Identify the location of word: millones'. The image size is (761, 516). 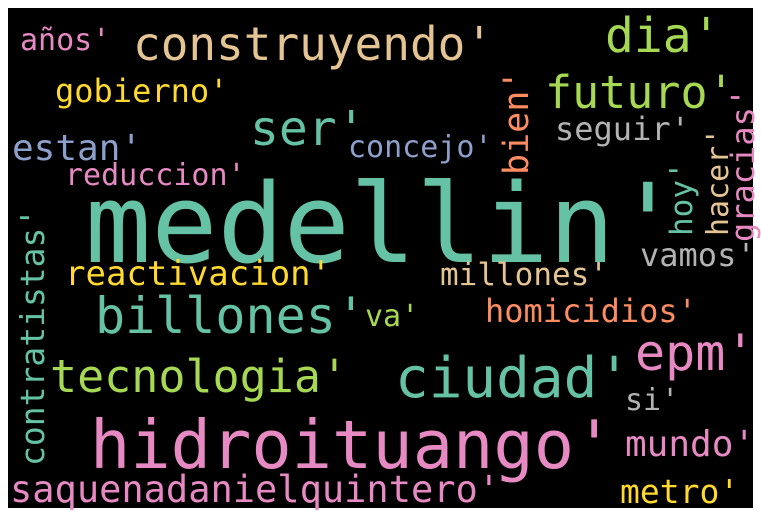
(524, 275).